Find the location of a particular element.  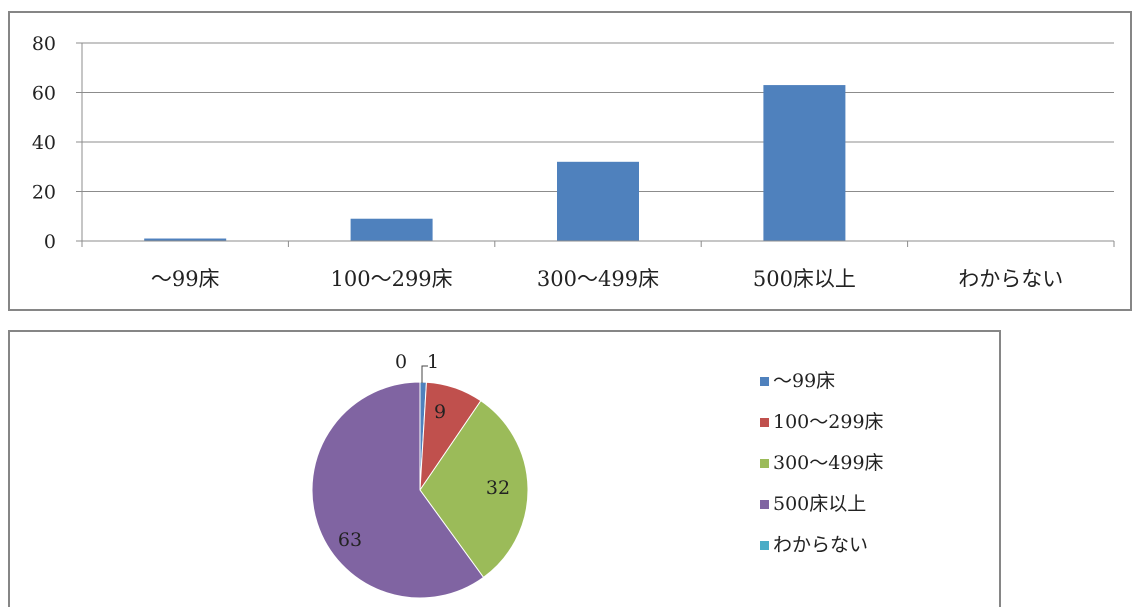

x-tick-label: 100～299床 is located at coordinates (392, 279).